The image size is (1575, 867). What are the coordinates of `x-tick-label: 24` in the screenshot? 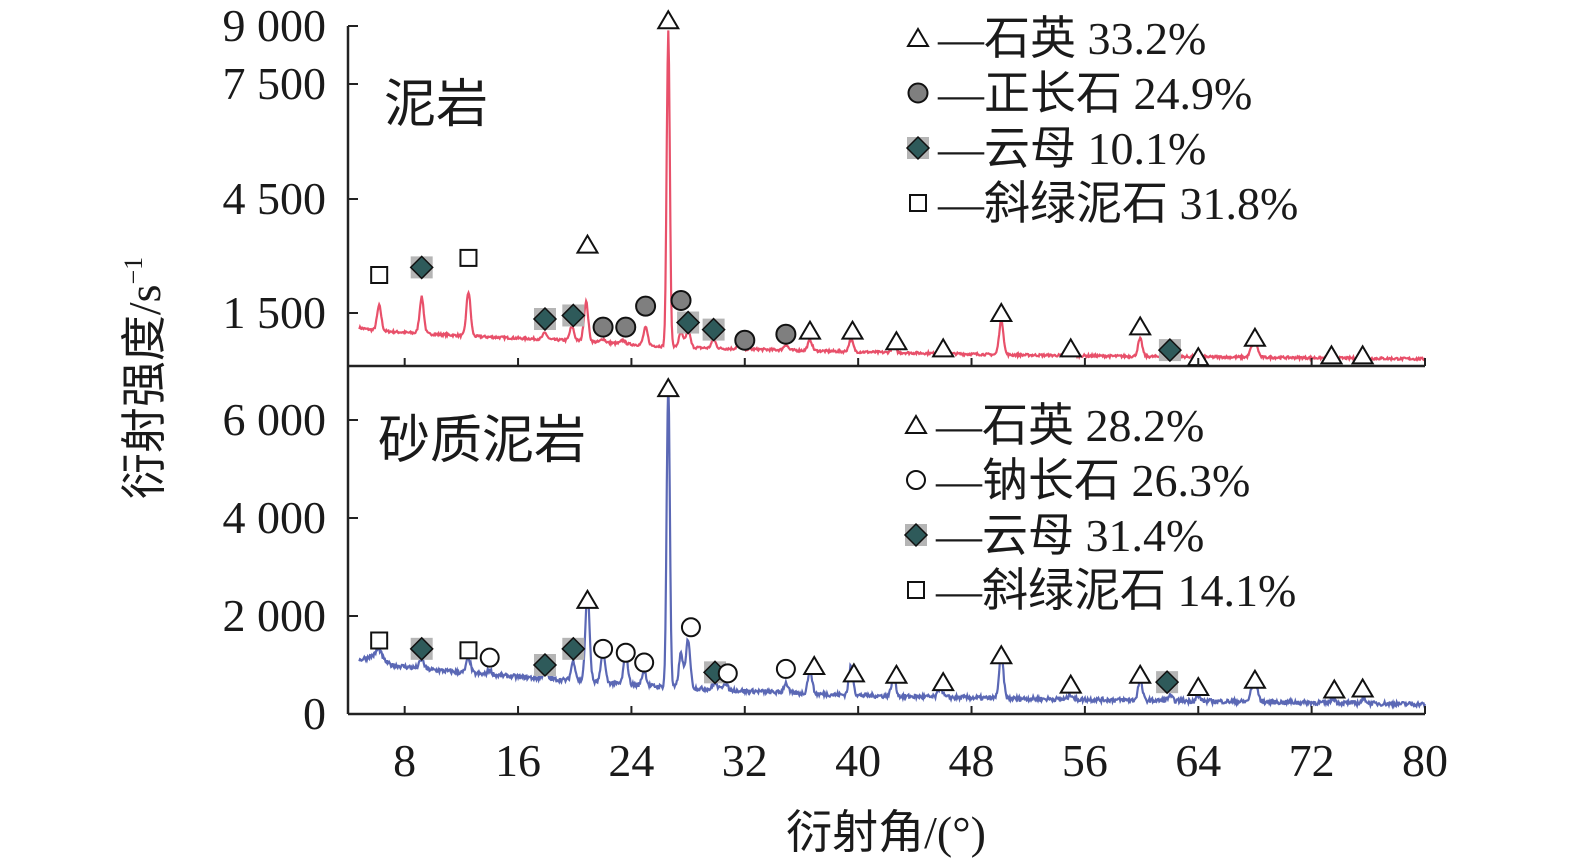 It's located at (631, 760).